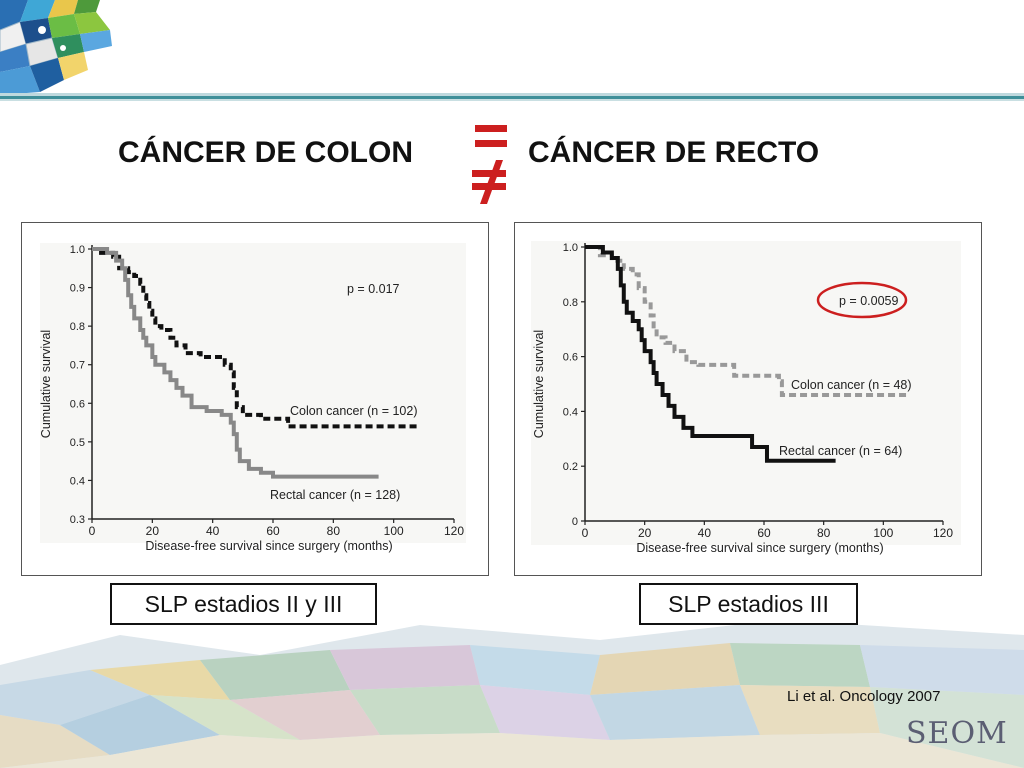 This screenshot has width=1024, height=768. I want to click on title-colon-cancer: CÁNCER DE COLON, so click(266, 152).